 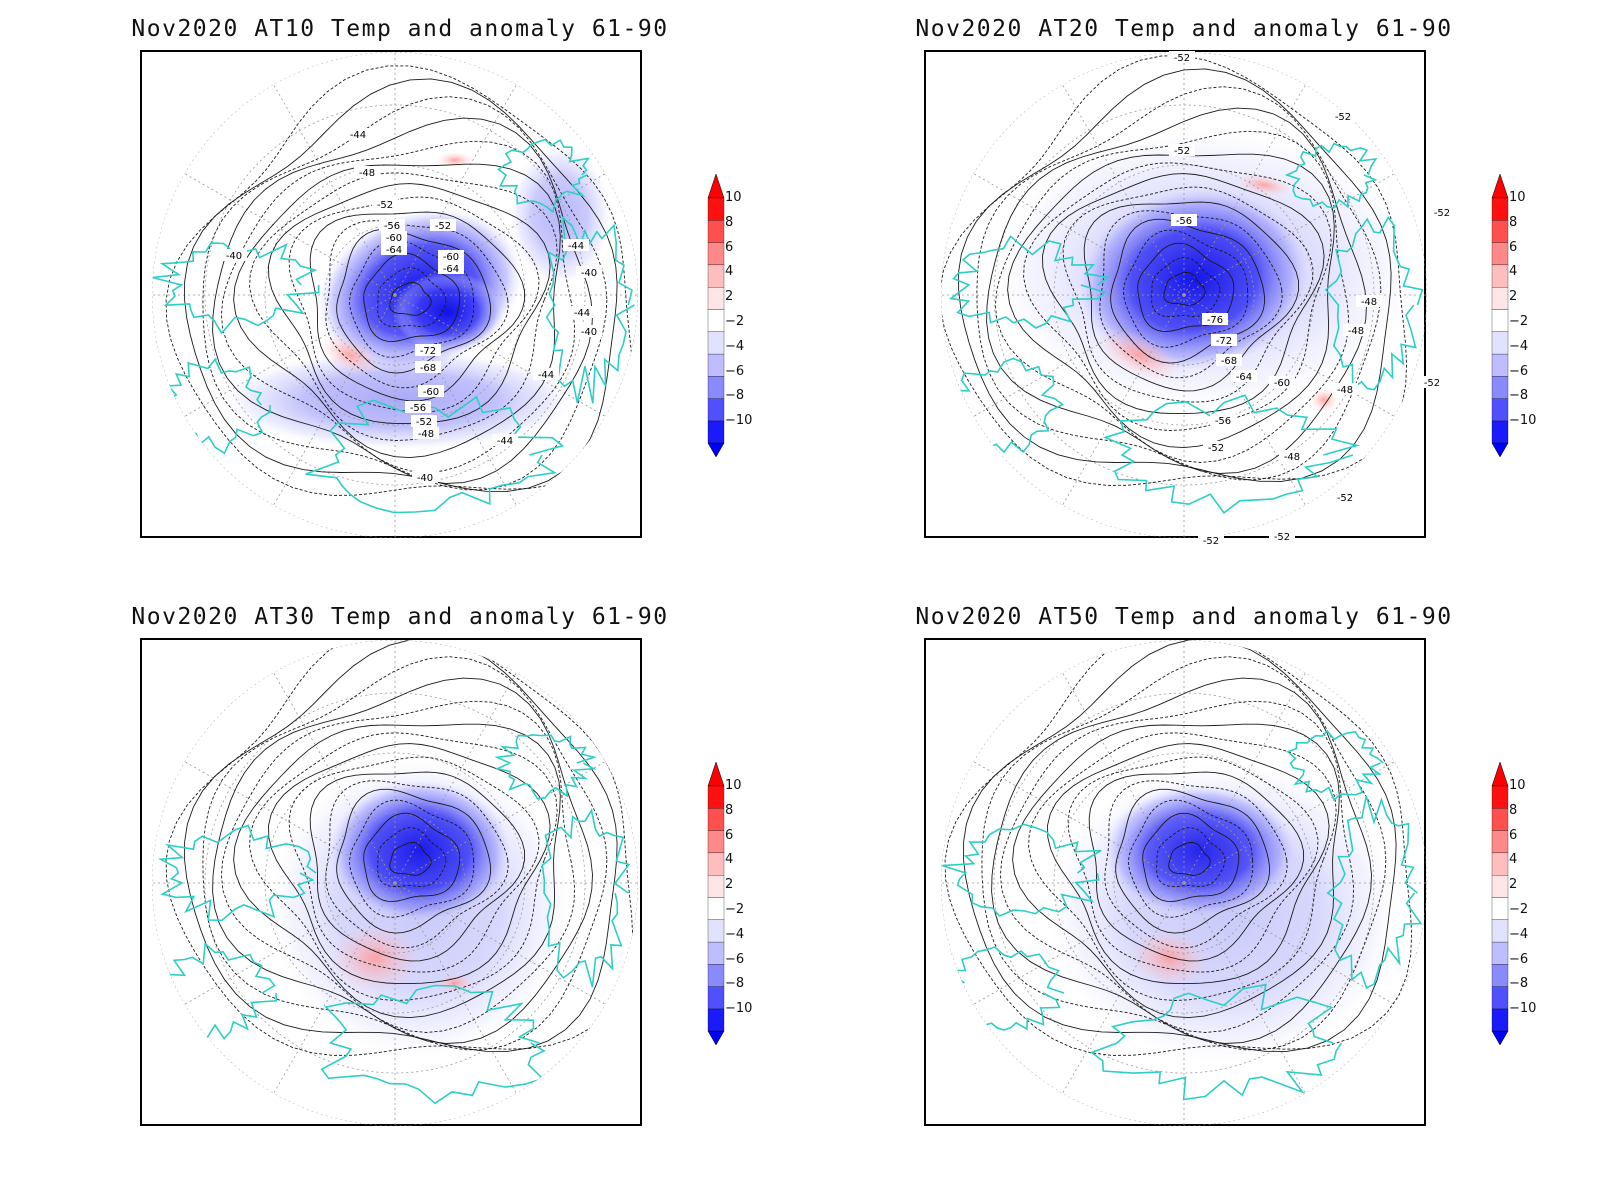 I want to click on colorbar-tick-label: −8, so click(x=735, y=396).